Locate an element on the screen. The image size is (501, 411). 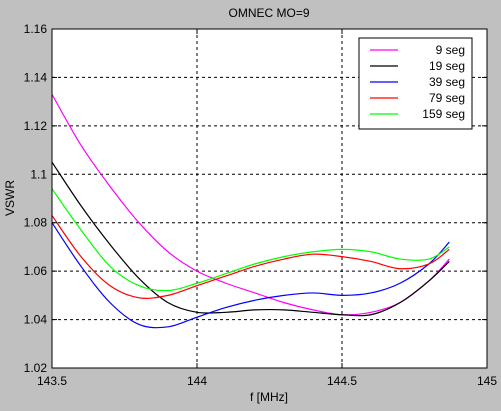
y-tick-label: 1.02 is located at coordinates (36, 368).